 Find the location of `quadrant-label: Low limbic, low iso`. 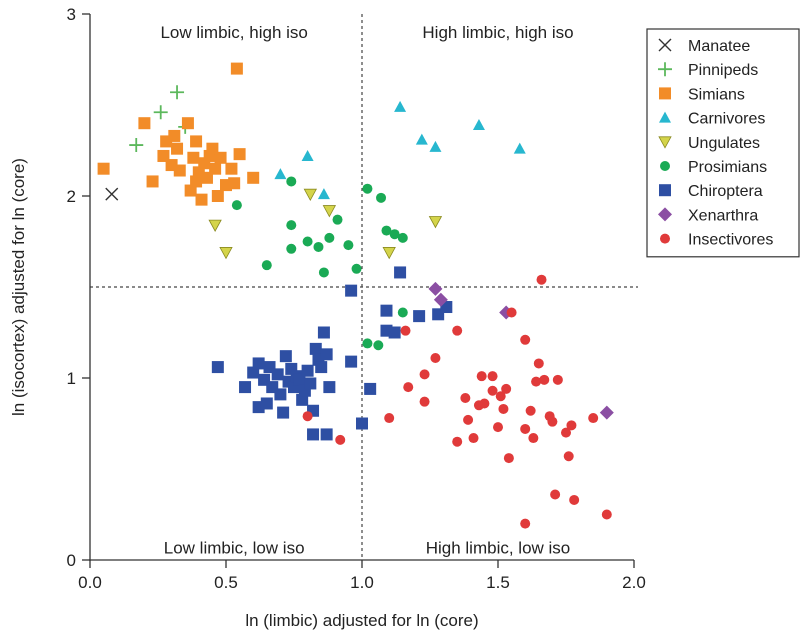

quadrant-label: Low limbic, low iso is located at coordinates (234, 547).